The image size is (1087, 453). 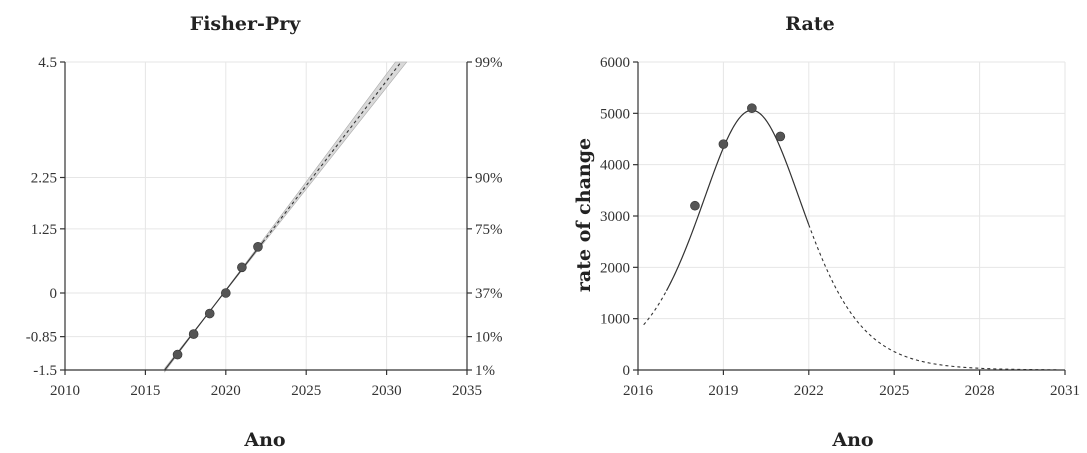 I want to click on x-tick-label: 2016, so click(x=638, y=391).